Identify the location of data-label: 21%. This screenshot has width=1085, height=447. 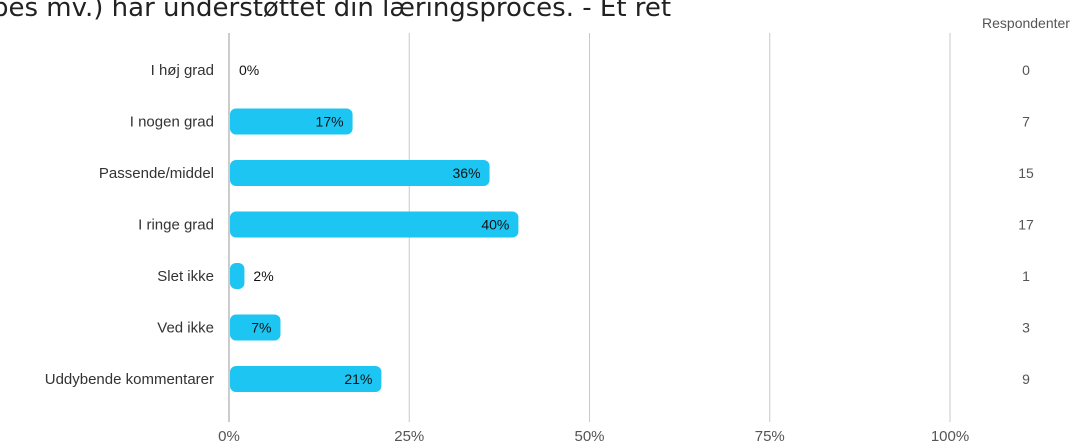
(358, 379).